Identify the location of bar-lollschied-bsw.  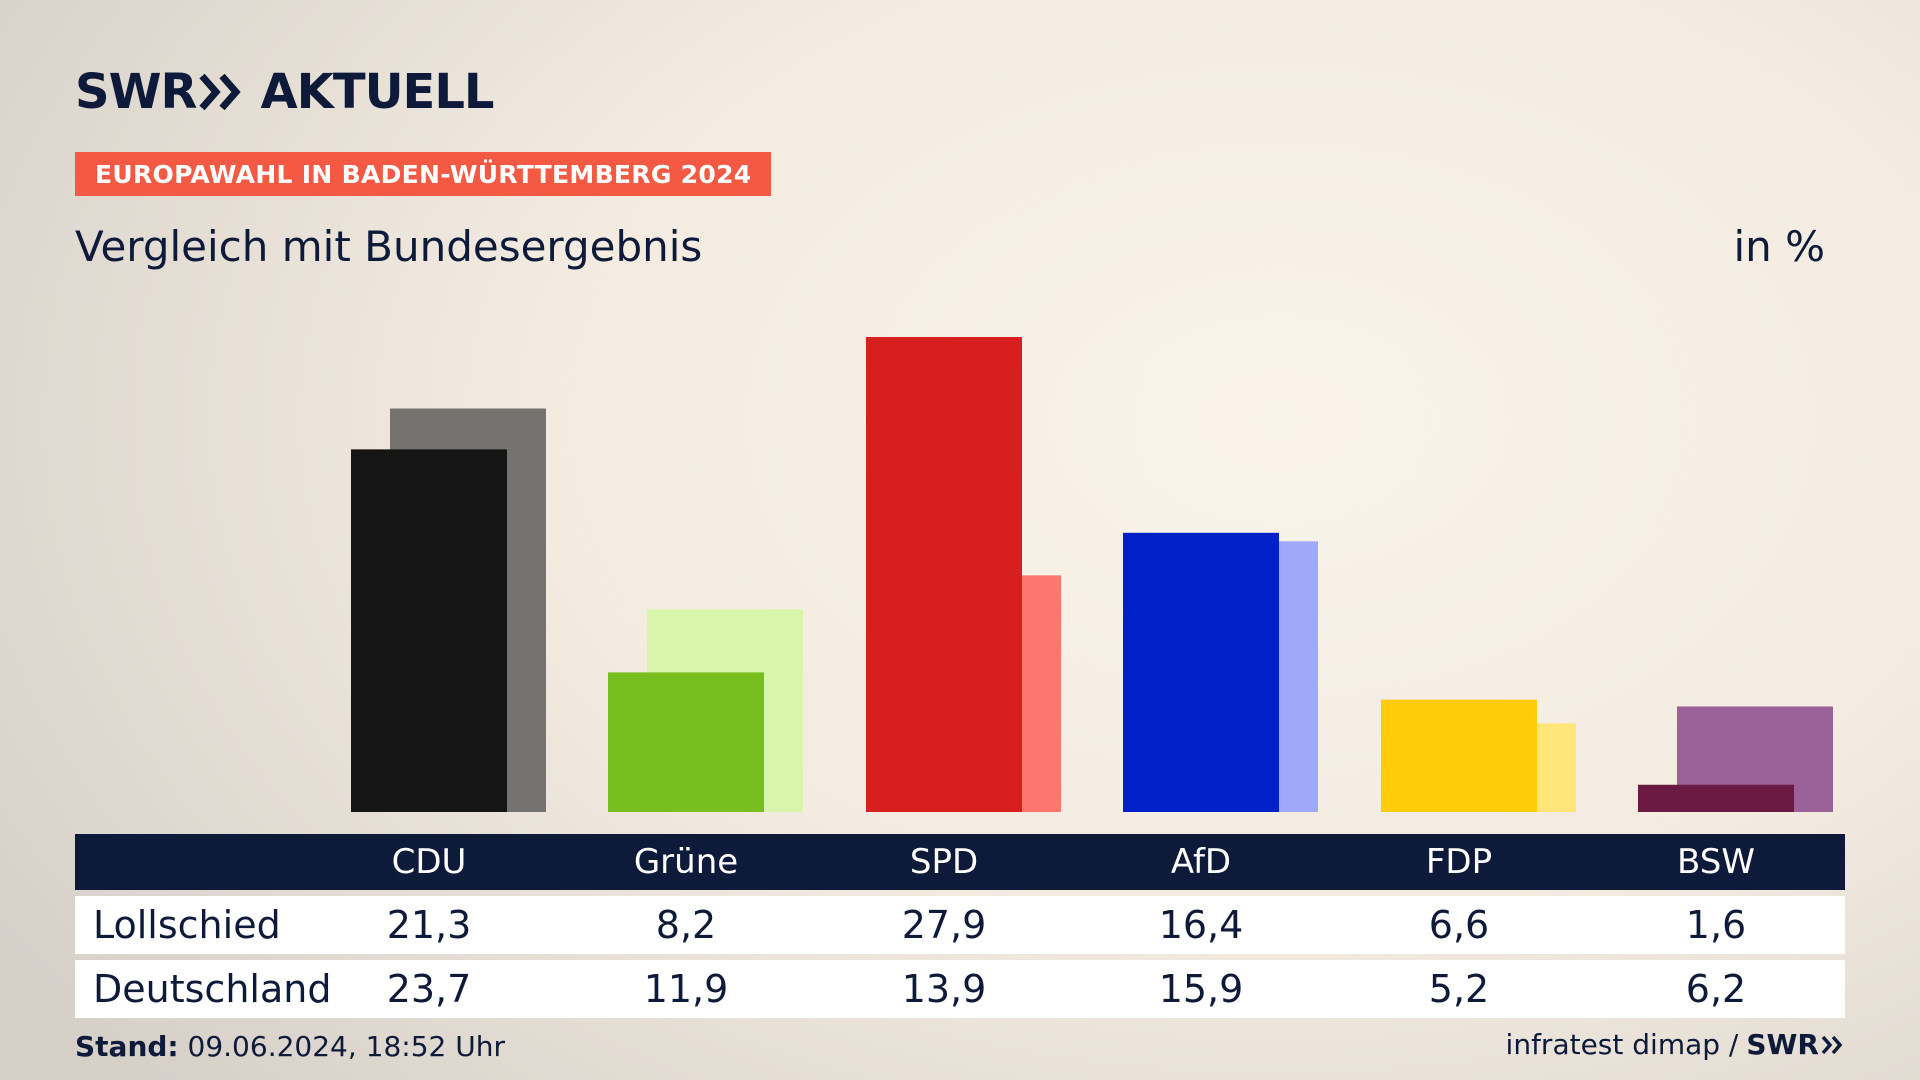
(1716, 798).